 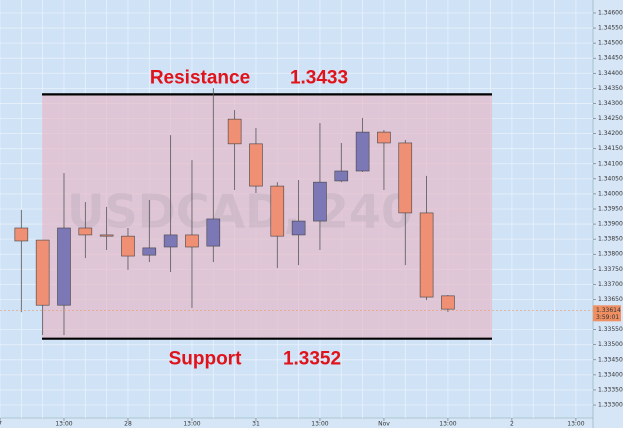 I want to click on y-tick-label: 1.34550, so click(x=610, y=28).